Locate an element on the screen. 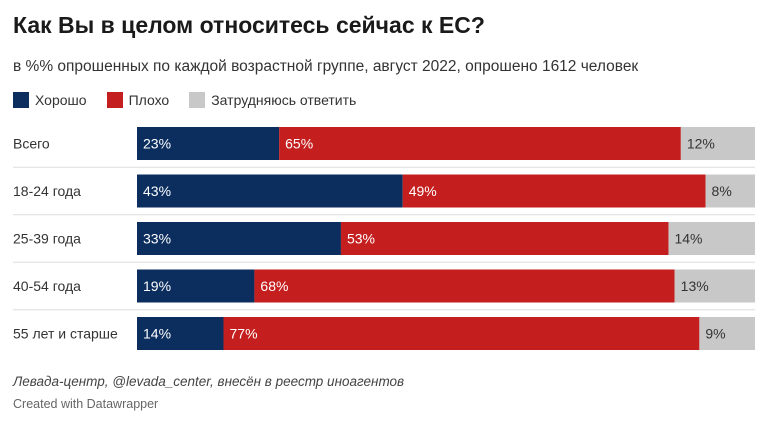 Image resolution: width=768 pixels, height=426 pixels. row-label: 18-24 года is located at coordinates (47, 191).